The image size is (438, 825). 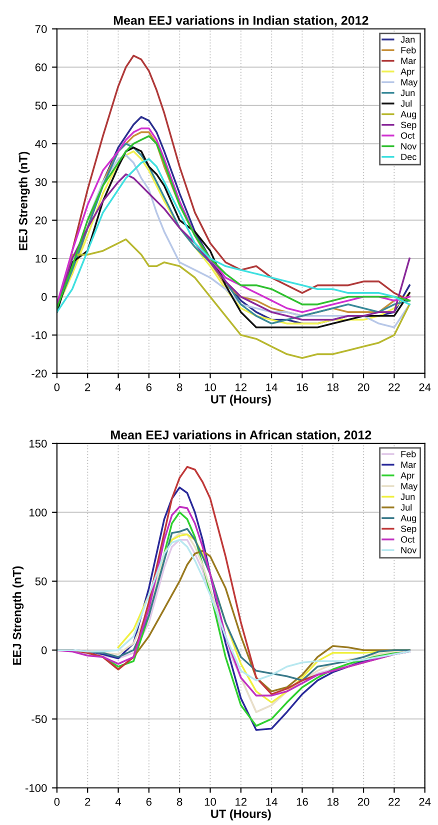 I want to click on y-tick-label: -10, so click(x=39, y=335).